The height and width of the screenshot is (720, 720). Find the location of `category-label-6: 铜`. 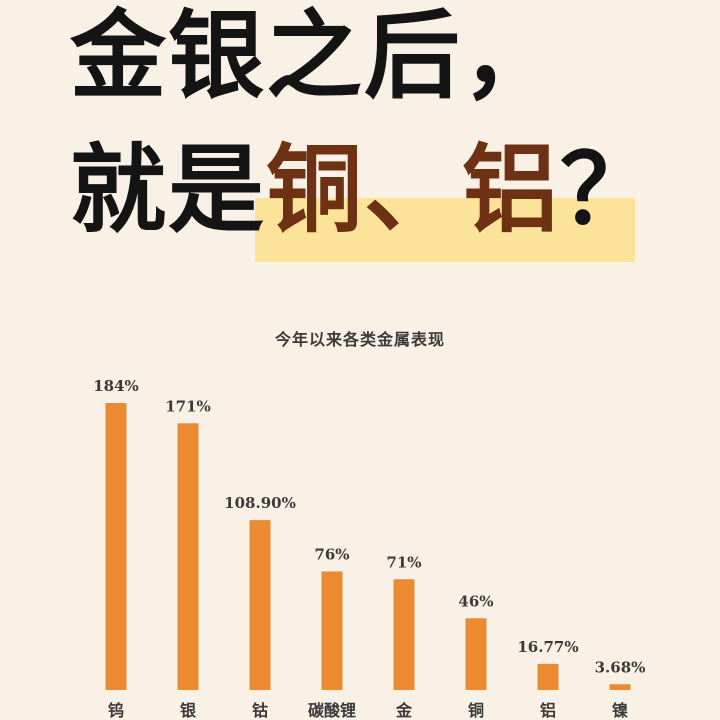

category-label-6: 铜 is located at coordinates (476, 710).